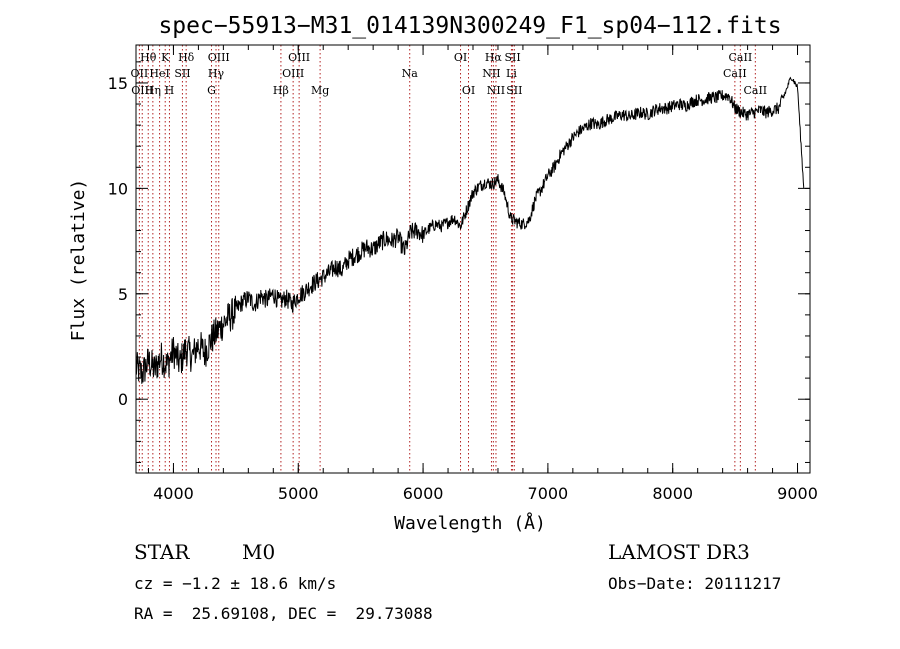  I want to click on y-tick-label: 0, so click(123, 399).